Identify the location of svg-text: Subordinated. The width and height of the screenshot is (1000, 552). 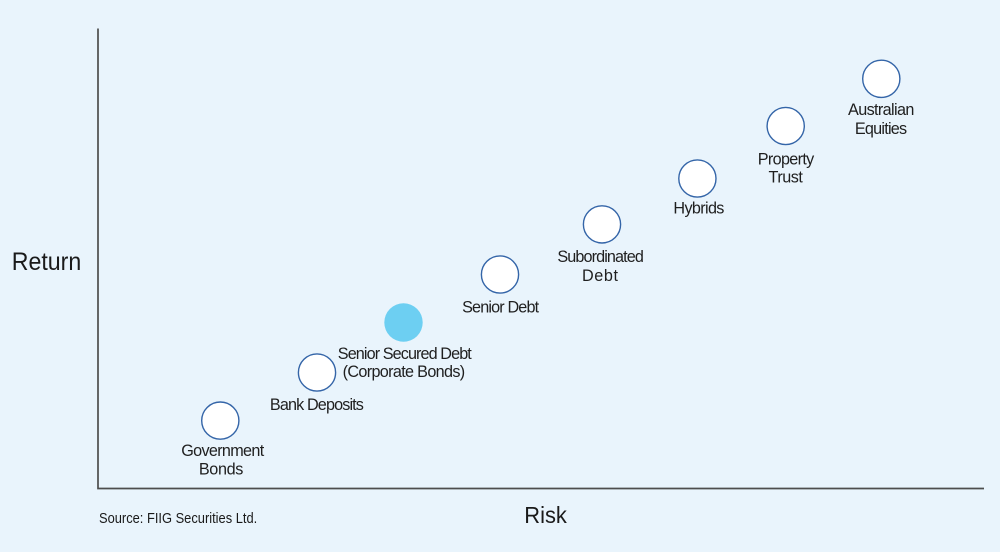
(600, 257).